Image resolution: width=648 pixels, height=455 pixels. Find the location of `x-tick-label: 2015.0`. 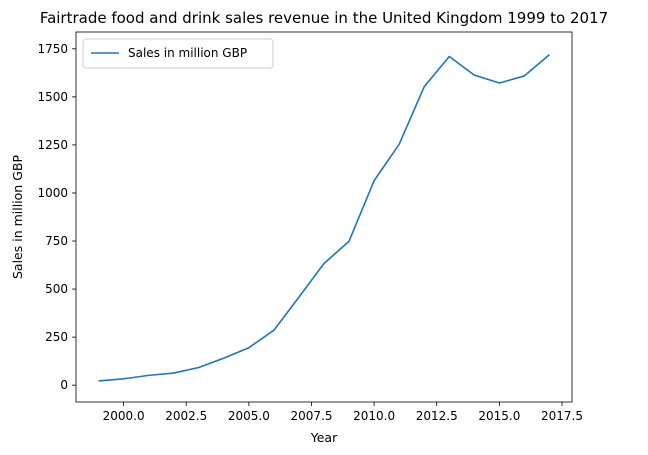

x-tick-label: 2015.0 is located at coordinates (499, 416).